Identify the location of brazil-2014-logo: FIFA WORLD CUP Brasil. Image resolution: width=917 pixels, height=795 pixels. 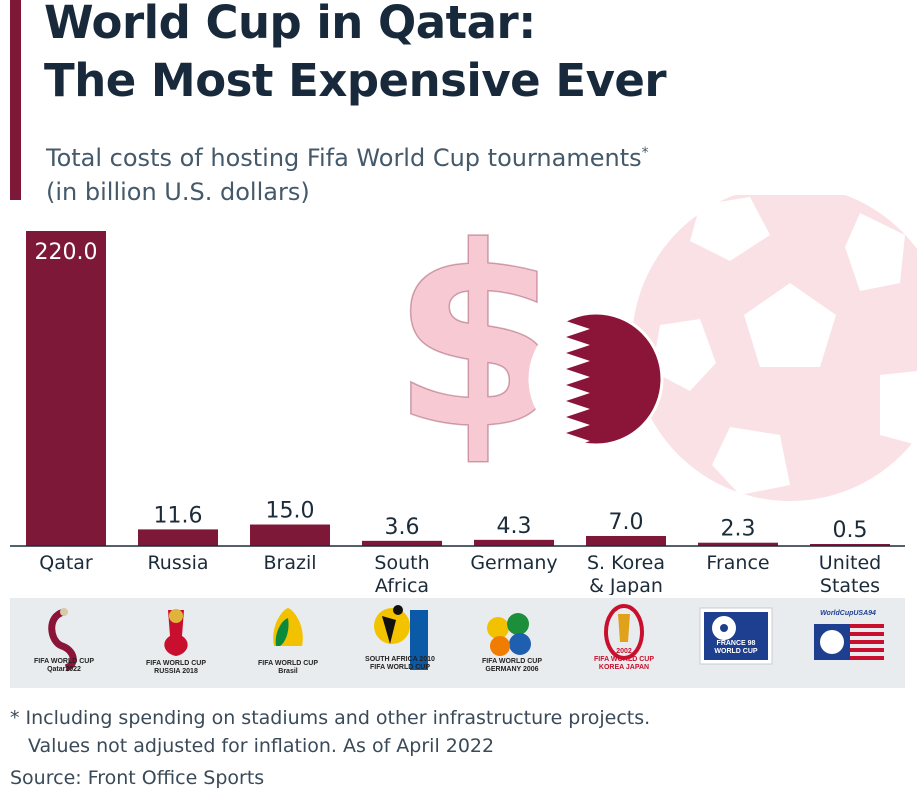
(288, 643).